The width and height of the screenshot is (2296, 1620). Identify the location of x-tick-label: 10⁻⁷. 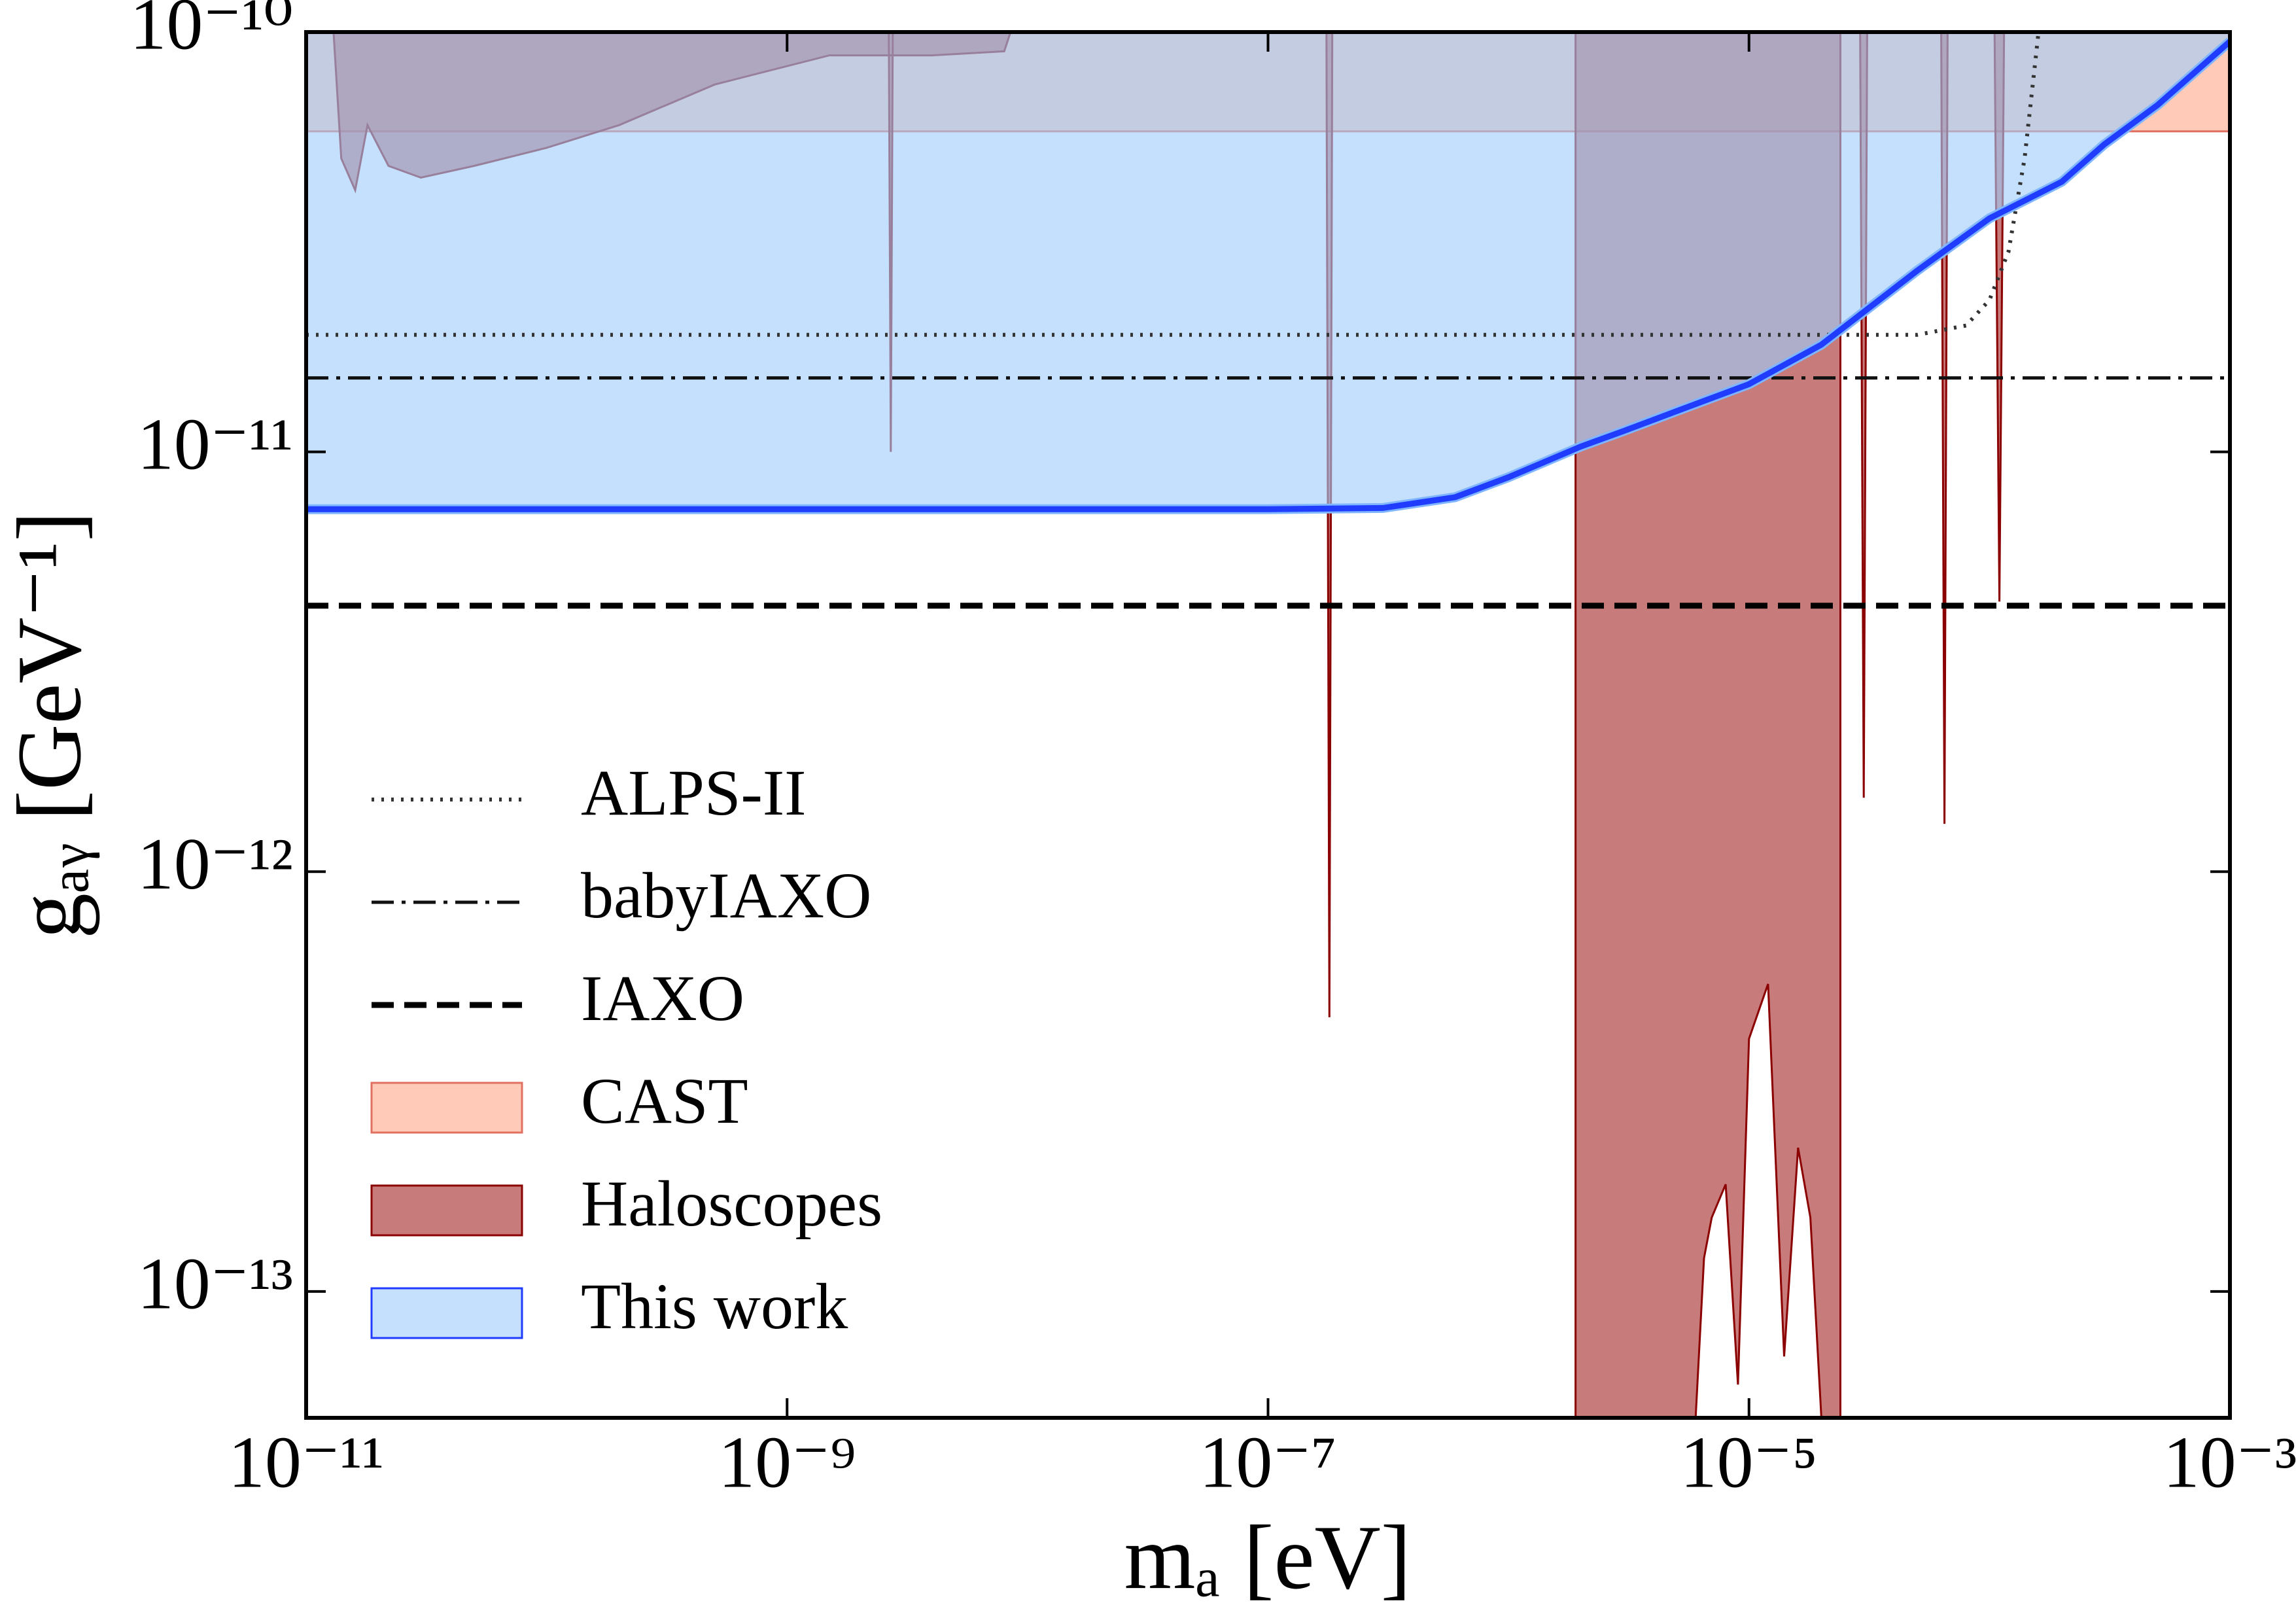
(1267, 1463).